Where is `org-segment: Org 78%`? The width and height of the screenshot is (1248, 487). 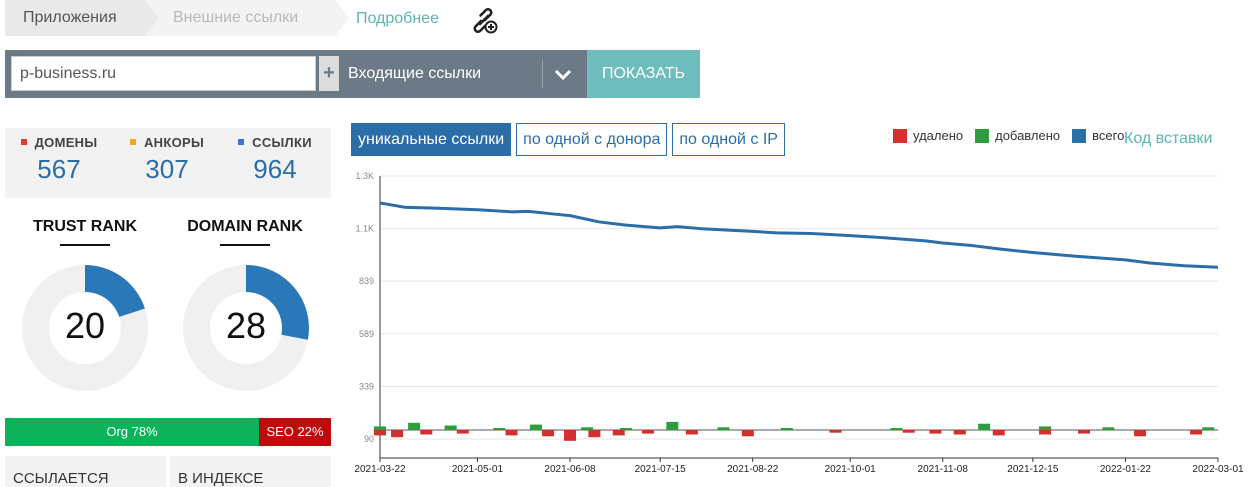
org-segment: Org 78% is located at coordinates (132, 432).